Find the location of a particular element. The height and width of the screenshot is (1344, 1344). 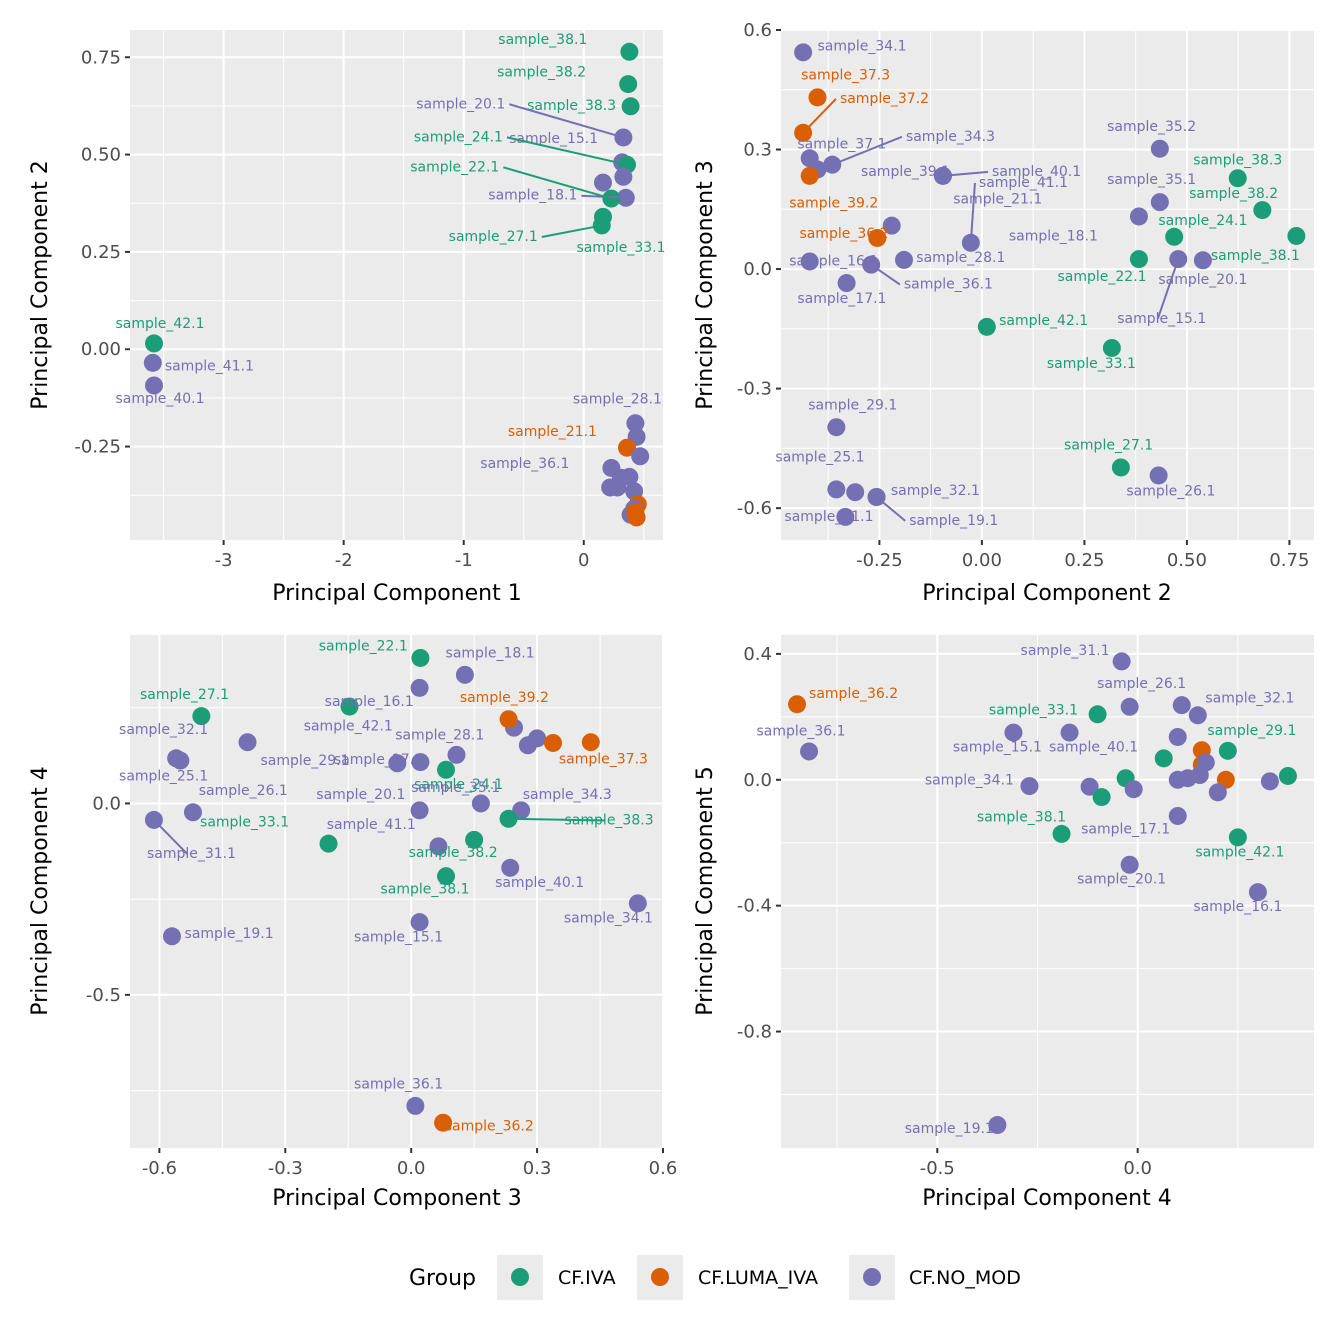

point-label: sample_19.1 is located at coordinates (949, 1129).